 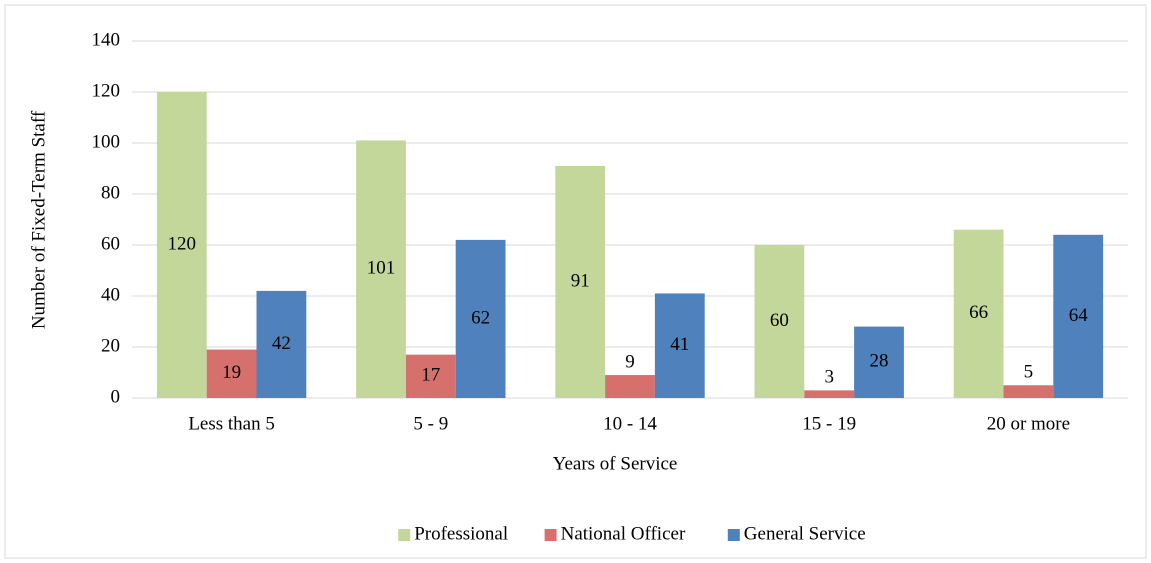 What do you see at coordinates (630, 423) in the screenshot?
I see `x-tick-label: 10 - 14` at bounding box center [630, 423].